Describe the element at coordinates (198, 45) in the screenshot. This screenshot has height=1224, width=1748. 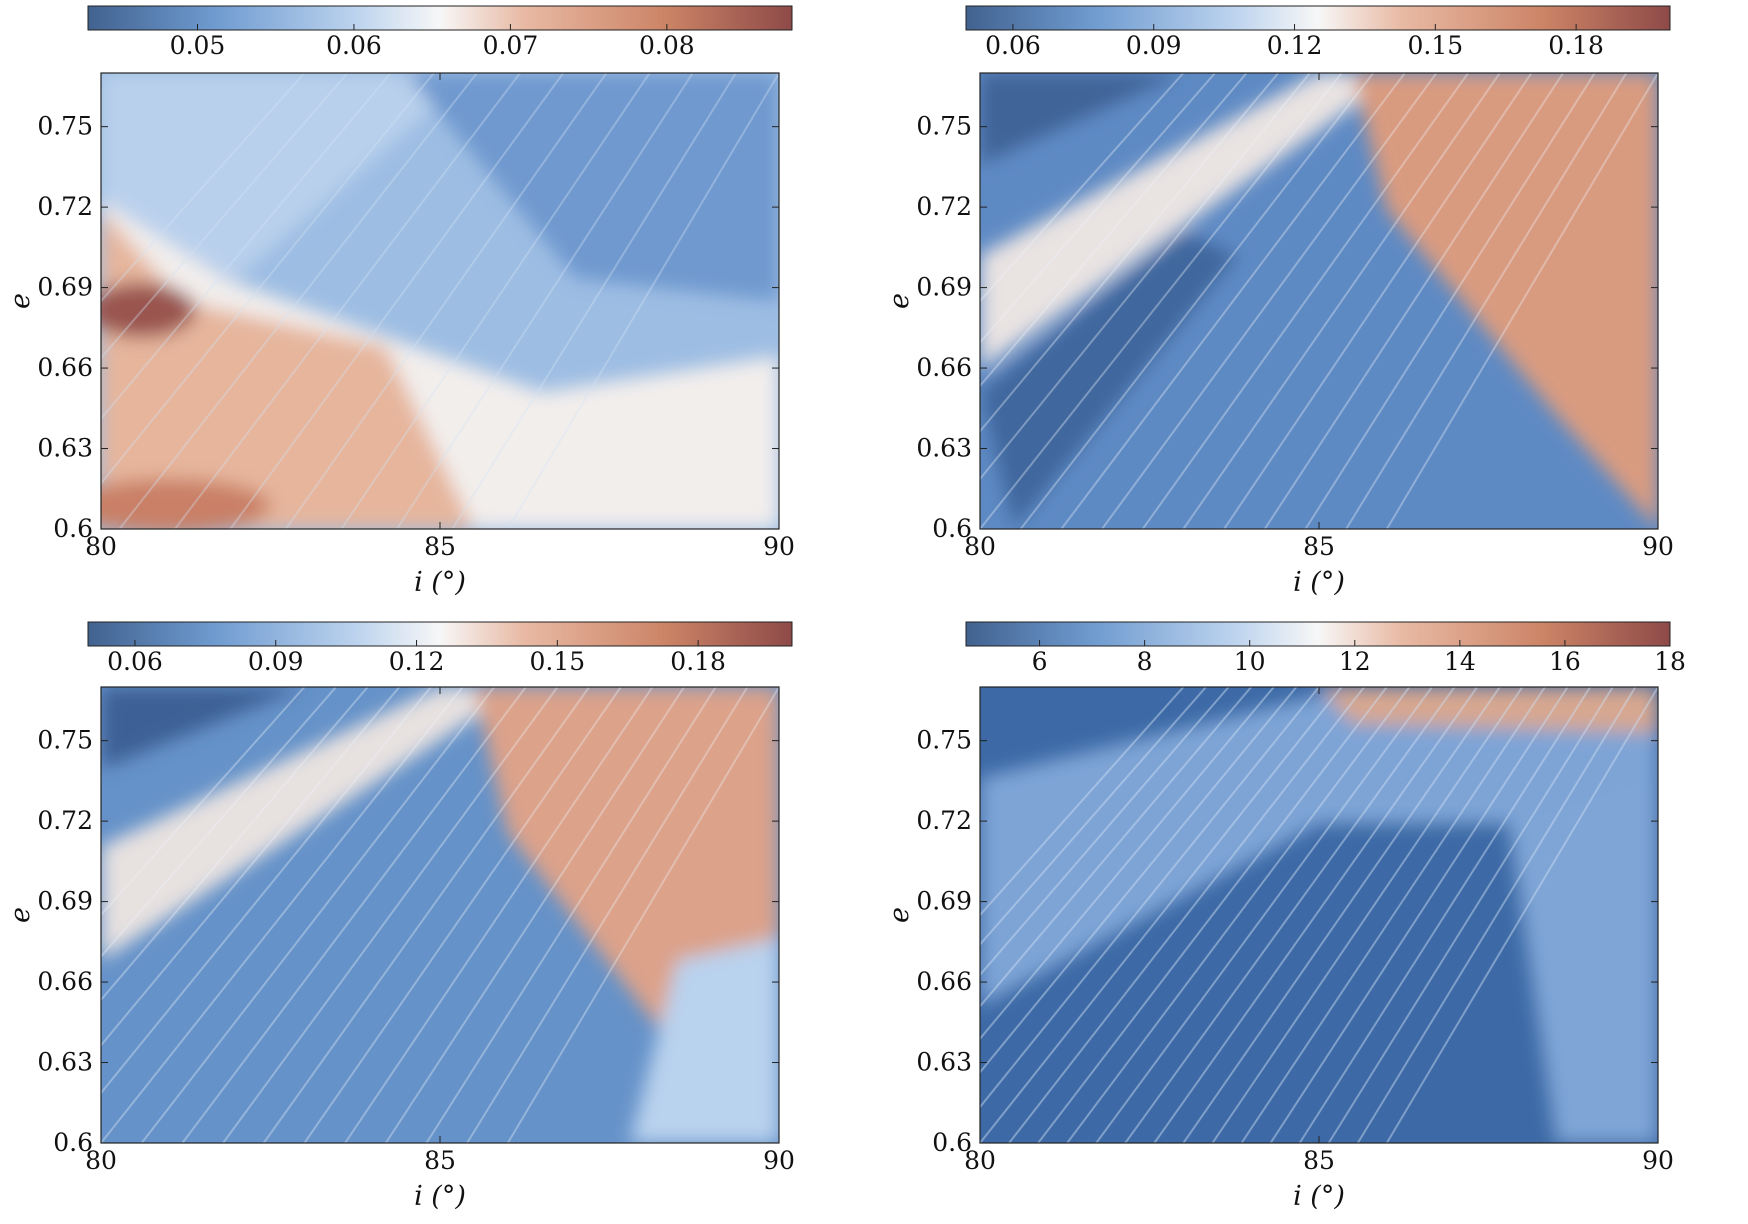
I see `colorbar-tick-label: 0.05` at that location.